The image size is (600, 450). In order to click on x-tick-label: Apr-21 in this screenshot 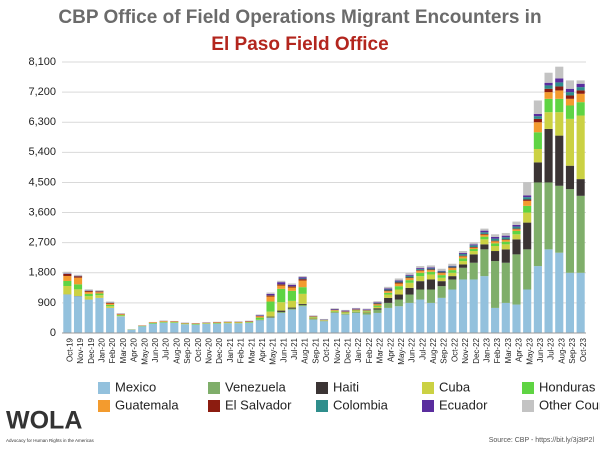, I will do `click(262, 349)`.